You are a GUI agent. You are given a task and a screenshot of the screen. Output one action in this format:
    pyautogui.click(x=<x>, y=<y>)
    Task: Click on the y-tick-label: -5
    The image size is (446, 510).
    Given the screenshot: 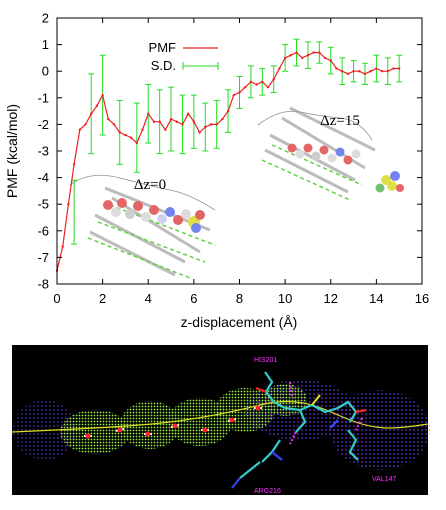 What is the action you would take?
    pyautogui.click(x=43, y=204)
    